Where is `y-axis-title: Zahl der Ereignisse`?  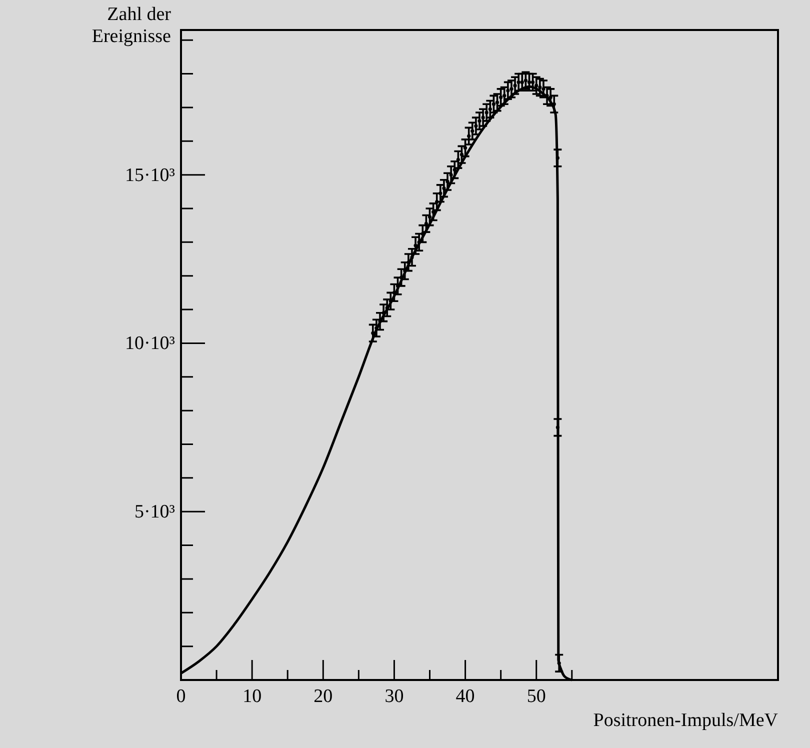
y-axis-title: Zahl der Ereignisse is located at coordinates (132, 25).